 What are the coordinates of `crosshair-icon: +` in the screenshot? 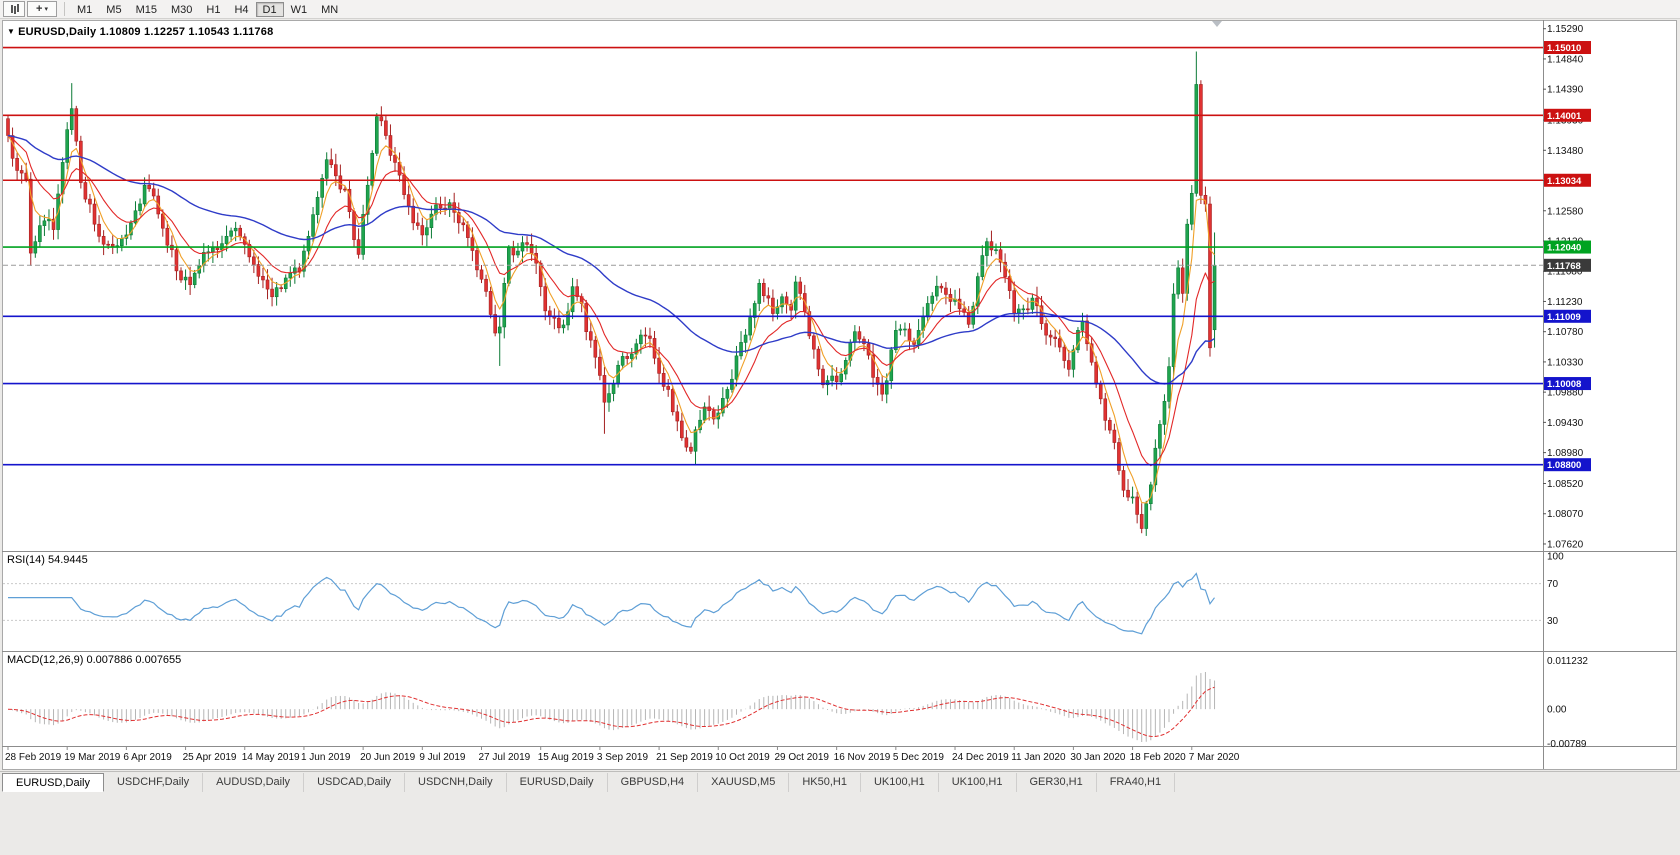 It's located at (39, 8).